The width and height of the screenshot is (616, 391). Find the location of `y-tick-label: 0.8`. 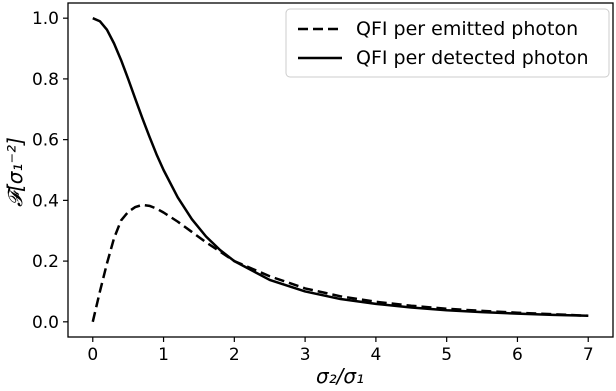

y-tick-label: 0.8 is located at coordinates (45, 80).